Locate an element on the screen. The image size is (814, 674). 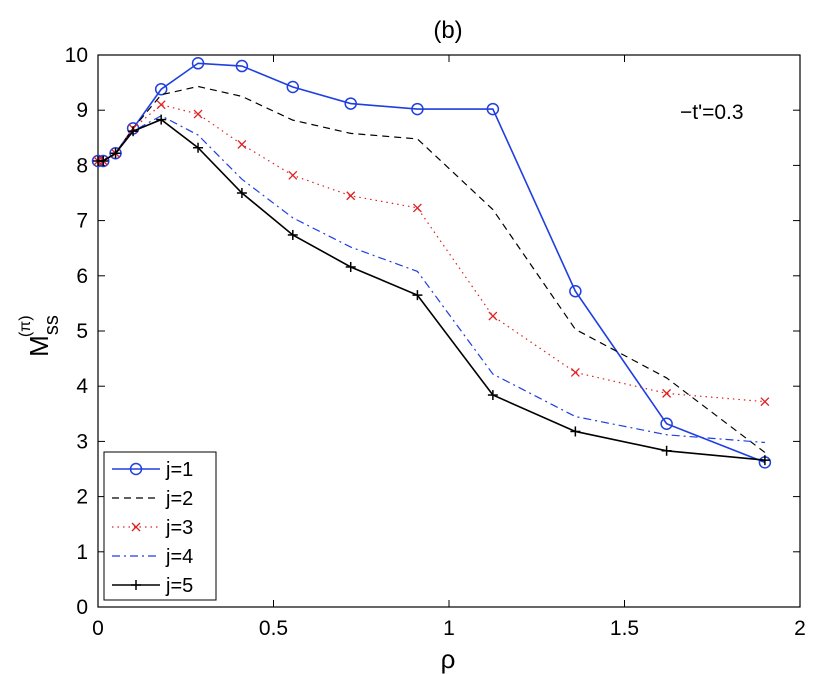
parameter-annotation: −t'=0.3 is located at coordinates (712, 112).